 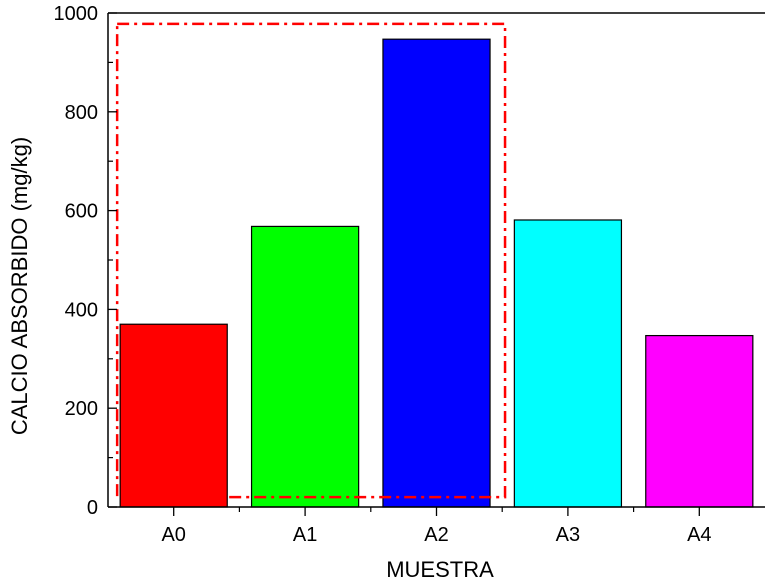 I want to click on bar-a3, so click(x=568, y=363).